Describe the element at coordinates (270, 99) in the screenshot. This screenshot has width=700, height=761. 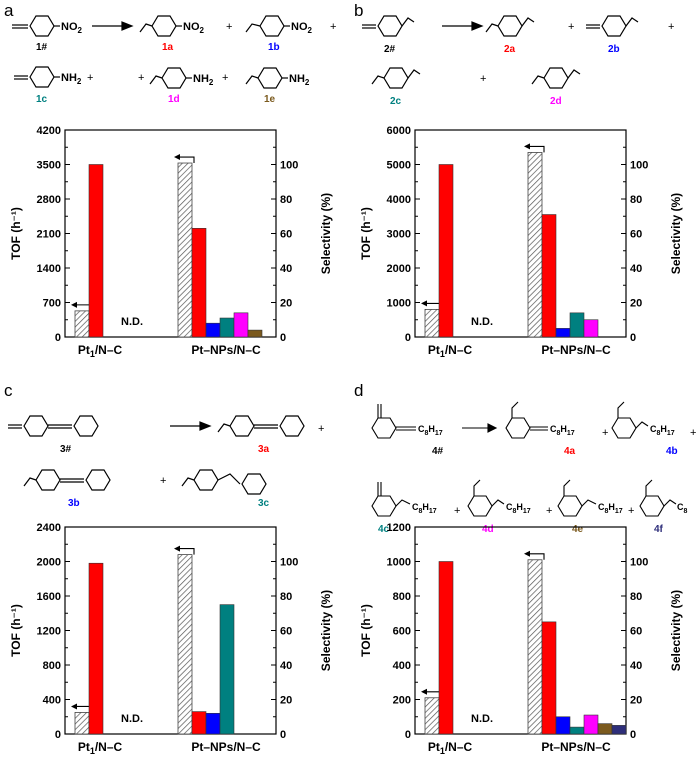
I see `product-label: 1e` at that location.